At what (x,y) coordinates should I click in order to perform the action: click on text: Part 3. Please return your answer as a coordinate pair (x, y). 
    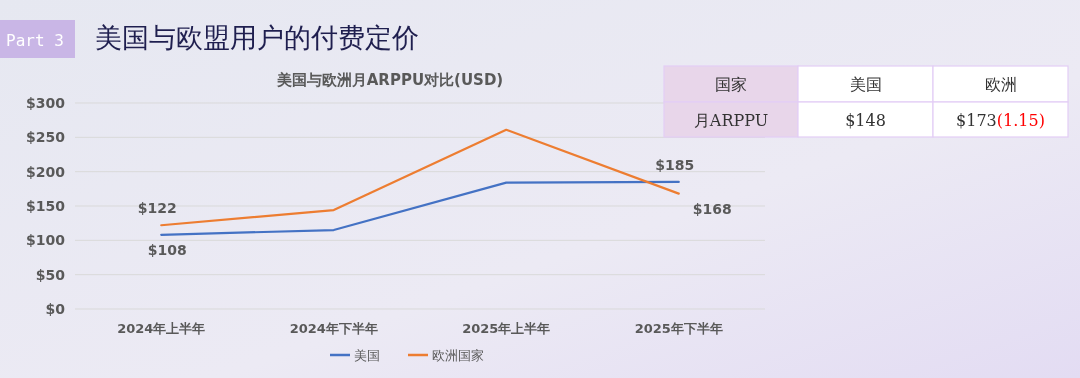
    Looking at the image, I should click on (35, 40).